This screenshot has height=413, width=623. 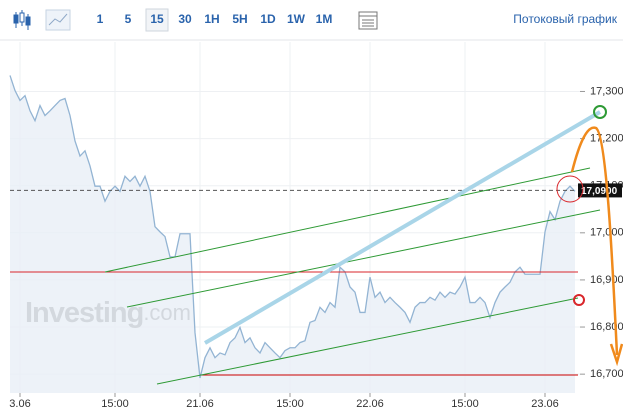 I want to click on current-price-label: 17,0900, so click(x=599, y=191).